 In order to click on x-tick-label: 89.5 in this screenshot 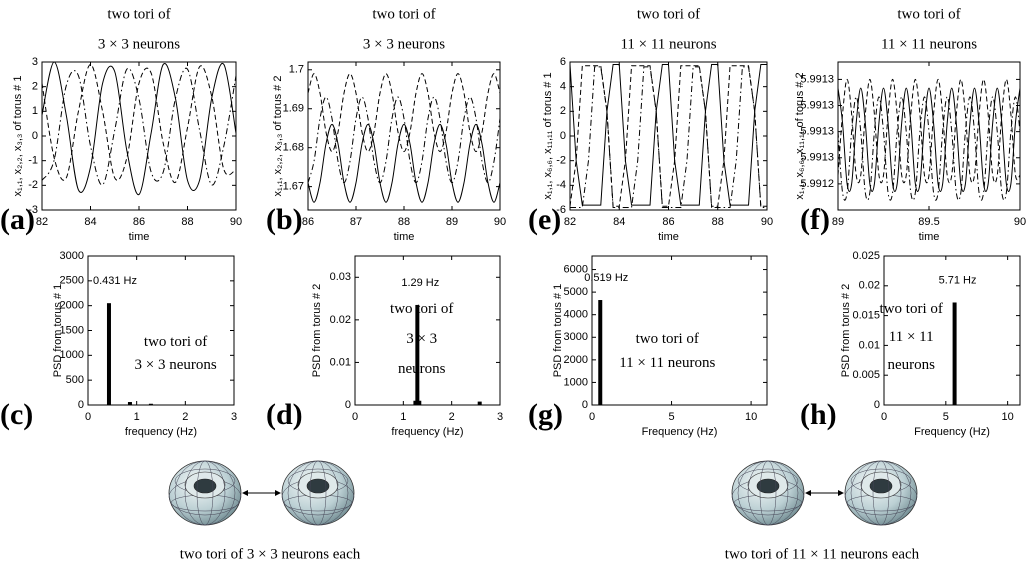, I will do `click(928, 222)`.